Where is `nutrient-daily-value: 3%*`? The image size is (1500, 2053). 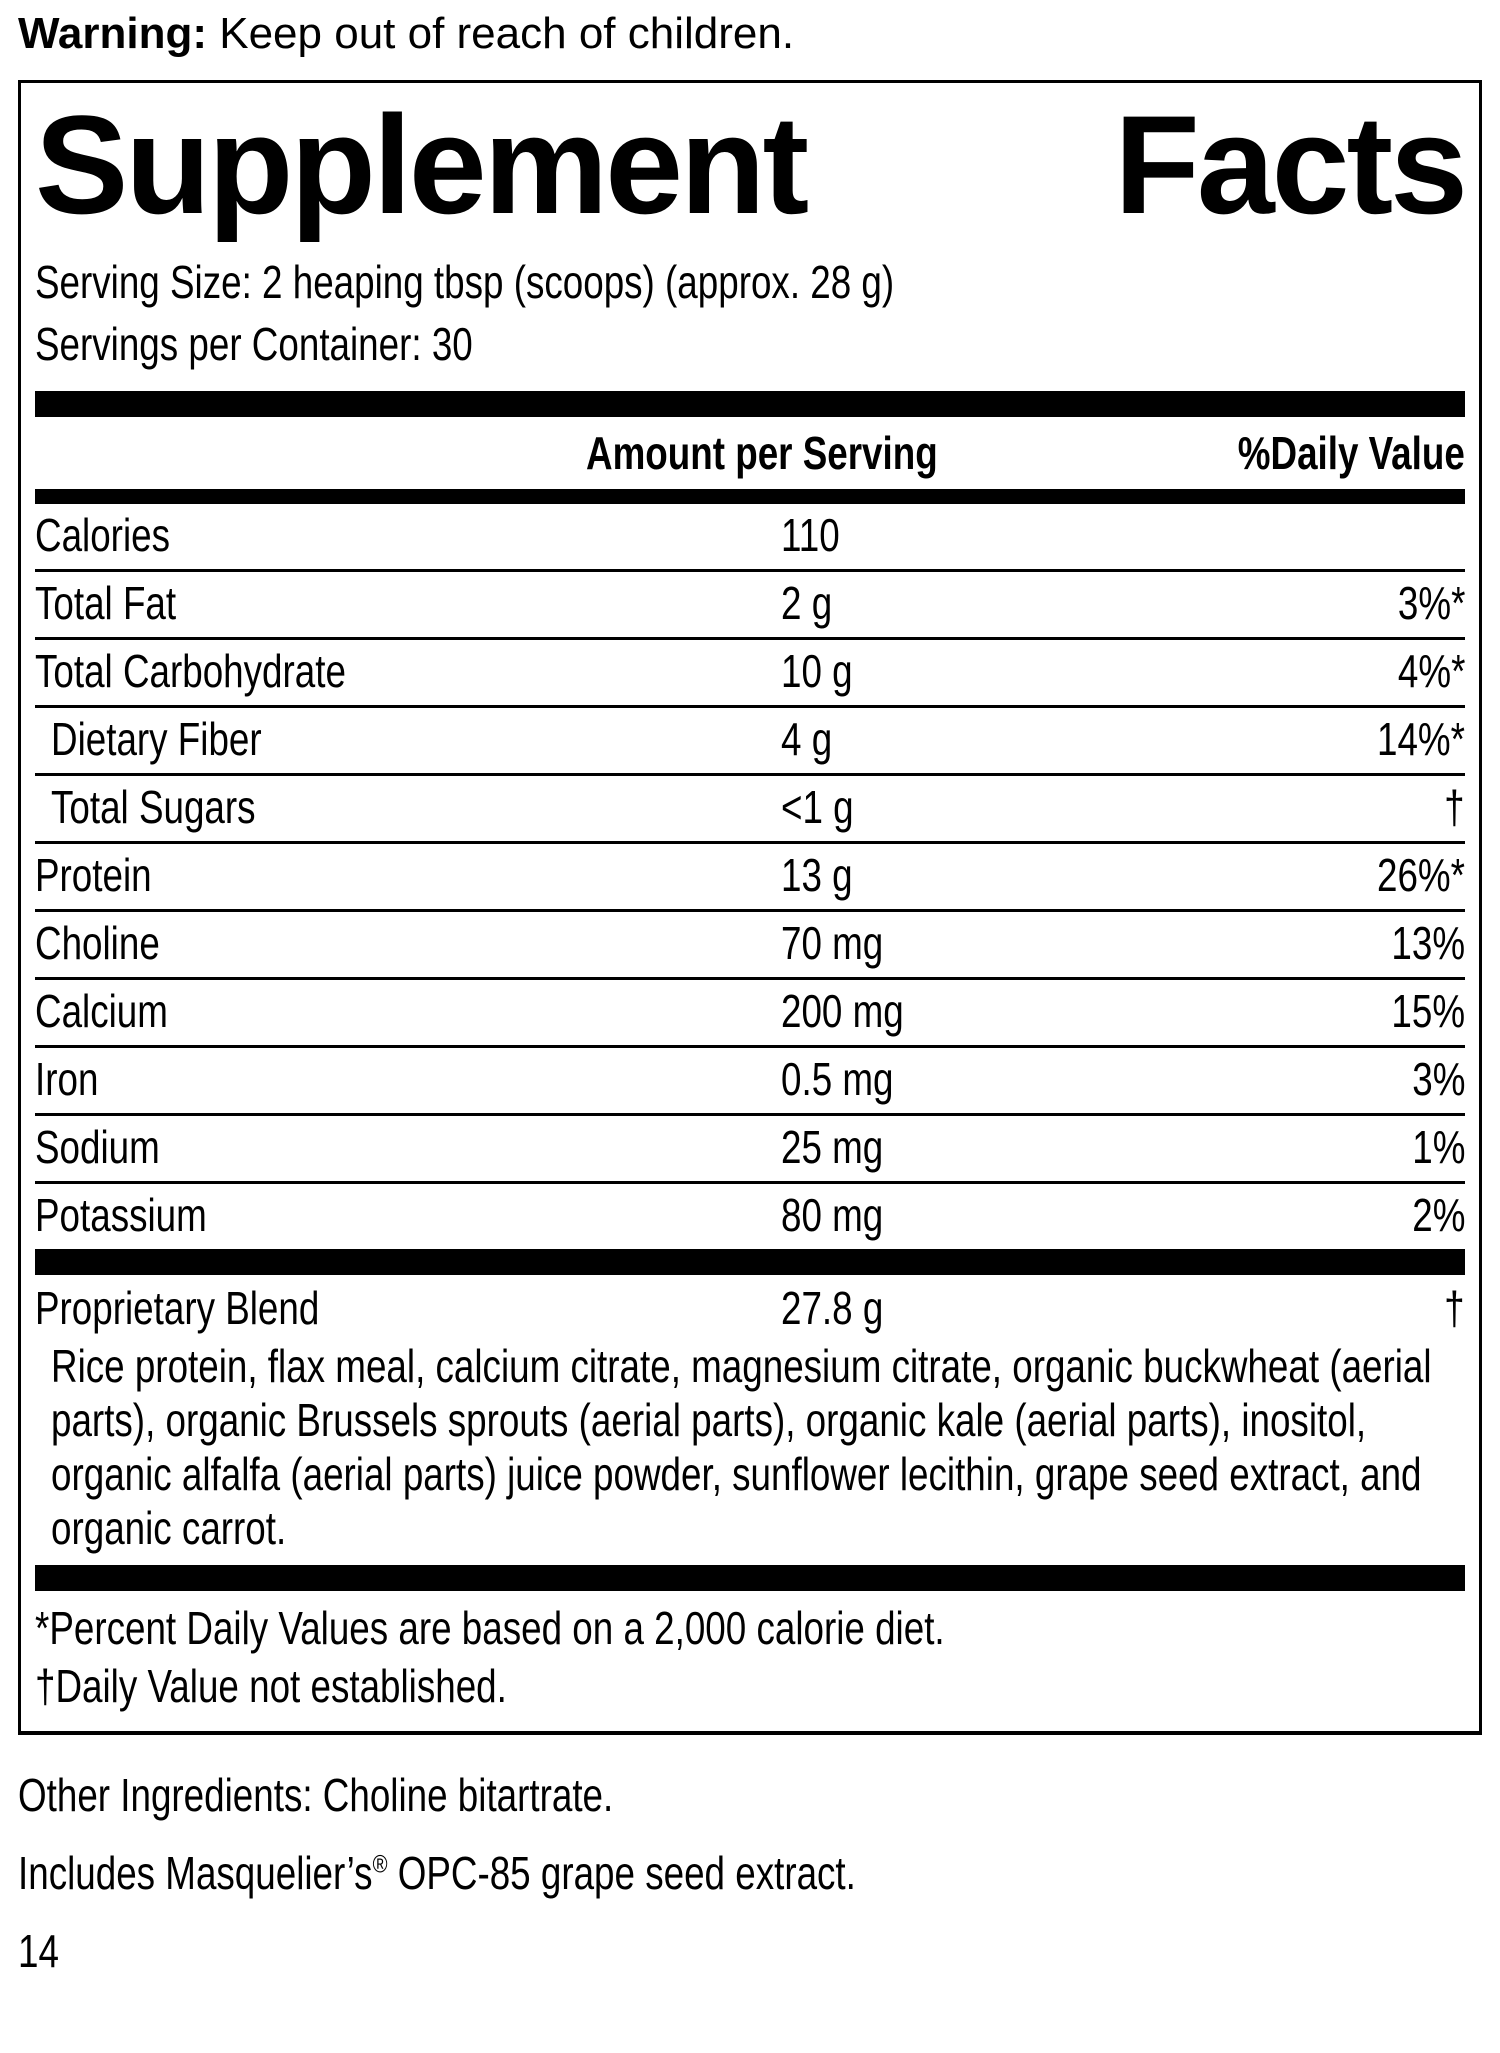
nutrient-daily-value: 3%* is located at coordinates (1431, 603).